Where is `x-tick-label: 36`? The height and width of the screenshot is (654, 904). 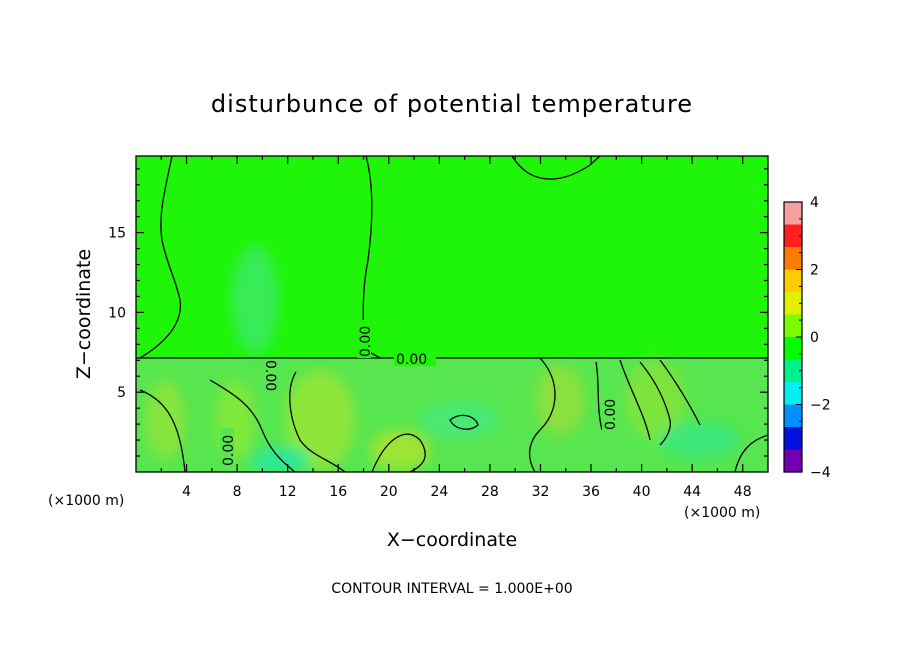
x-tick-label: 36 is located at coordinates (591, 492).